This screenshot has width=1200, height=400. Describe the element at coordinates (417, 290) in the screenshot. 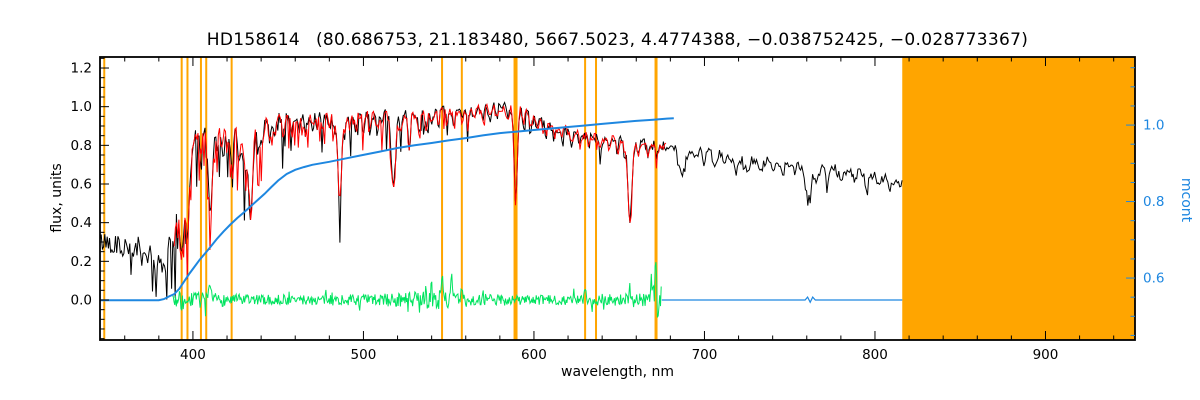

I see `residual-line` at that location.